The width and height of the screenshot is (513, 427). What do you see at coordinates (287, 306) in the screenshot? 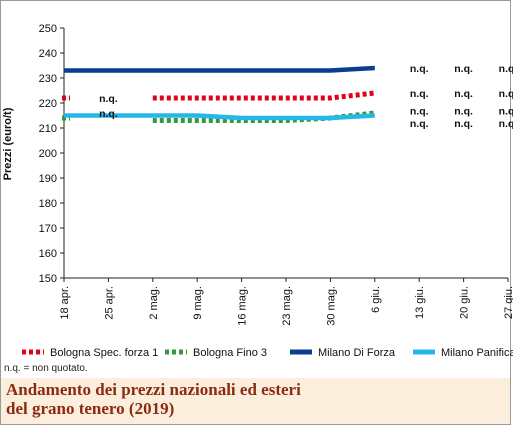
I see `x-tick-label: 23 mag.` at bounding box center [287, 306].